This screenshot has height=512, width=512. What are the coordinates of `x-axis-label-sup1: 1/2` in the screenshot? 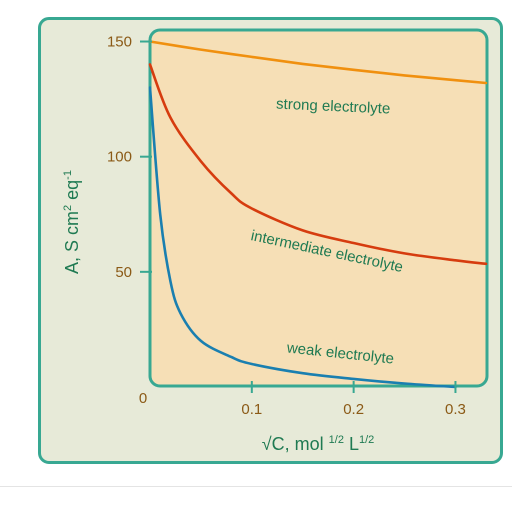 It's located at (336, 440).